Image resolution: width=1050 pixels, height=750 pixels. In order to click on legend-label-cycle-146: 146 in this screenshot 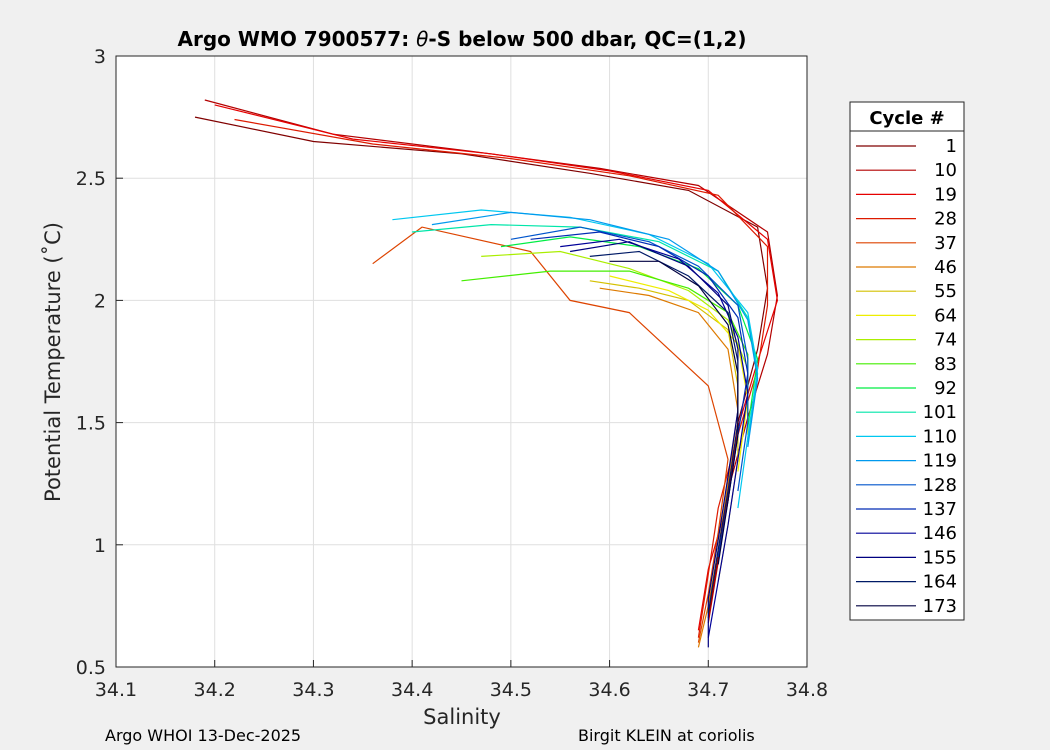, I will do `click(940, 533)`.